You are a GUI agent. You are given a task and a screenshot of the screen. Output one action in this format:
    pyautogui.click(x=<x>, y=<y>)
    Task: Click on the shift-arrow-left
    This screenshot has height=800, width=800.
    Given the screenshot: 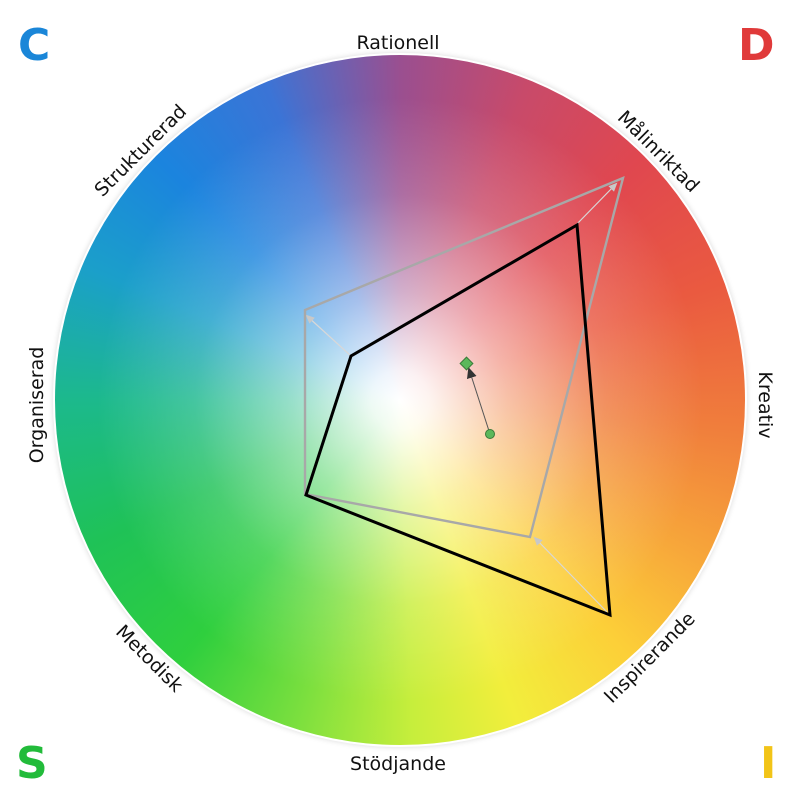 What is the action you would take?
    pyautogui.click(x=328, y=335)
    